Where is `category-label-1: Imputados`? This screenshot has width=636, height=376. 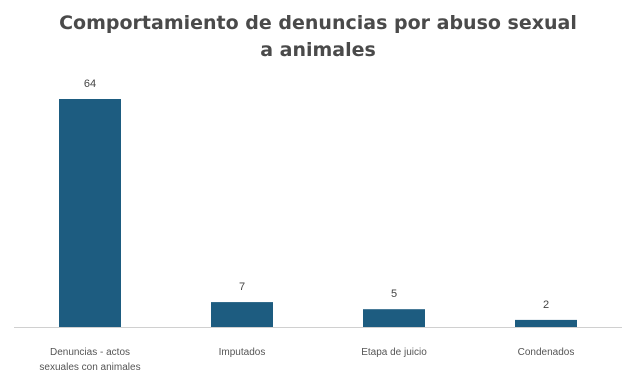 category-label-1: Imputados is located at coordinates (242, 352).